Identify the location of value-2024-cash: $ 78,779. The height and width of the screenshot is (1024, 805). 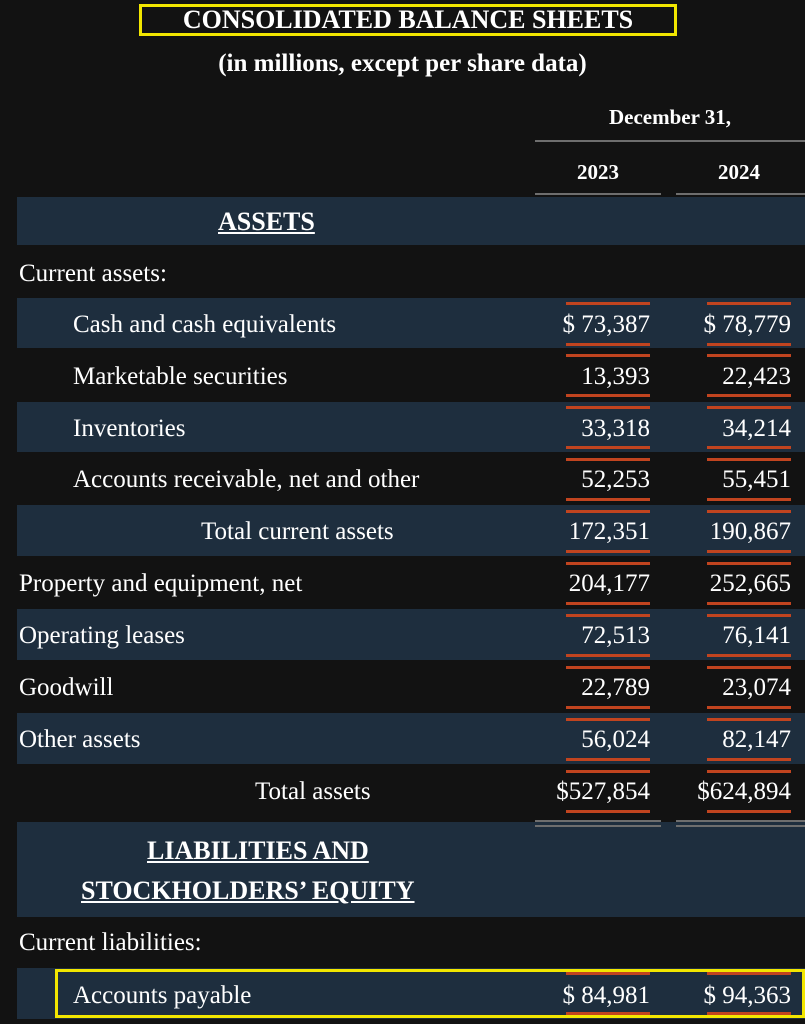
(747, 324).